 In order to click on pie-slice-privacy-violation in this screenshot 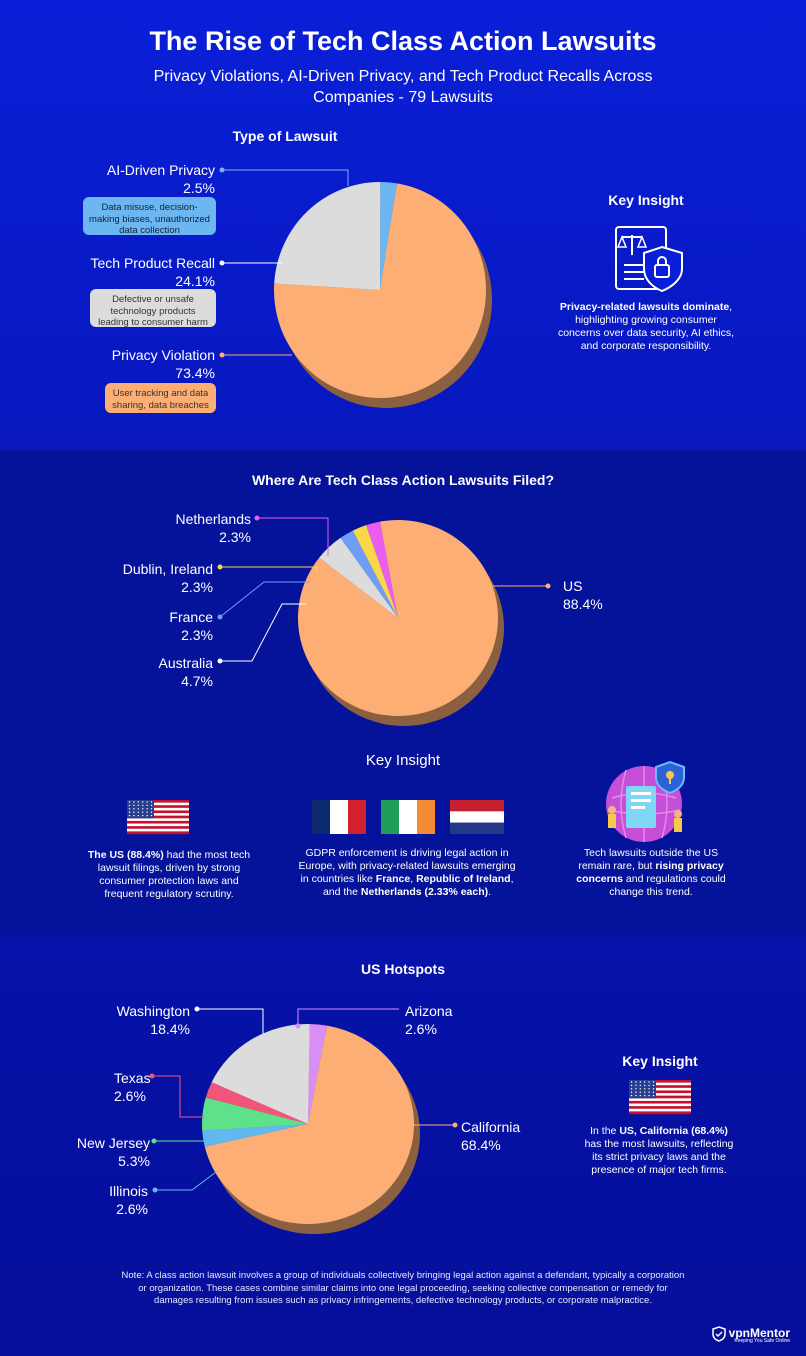, I will do `click(380, 291)`.